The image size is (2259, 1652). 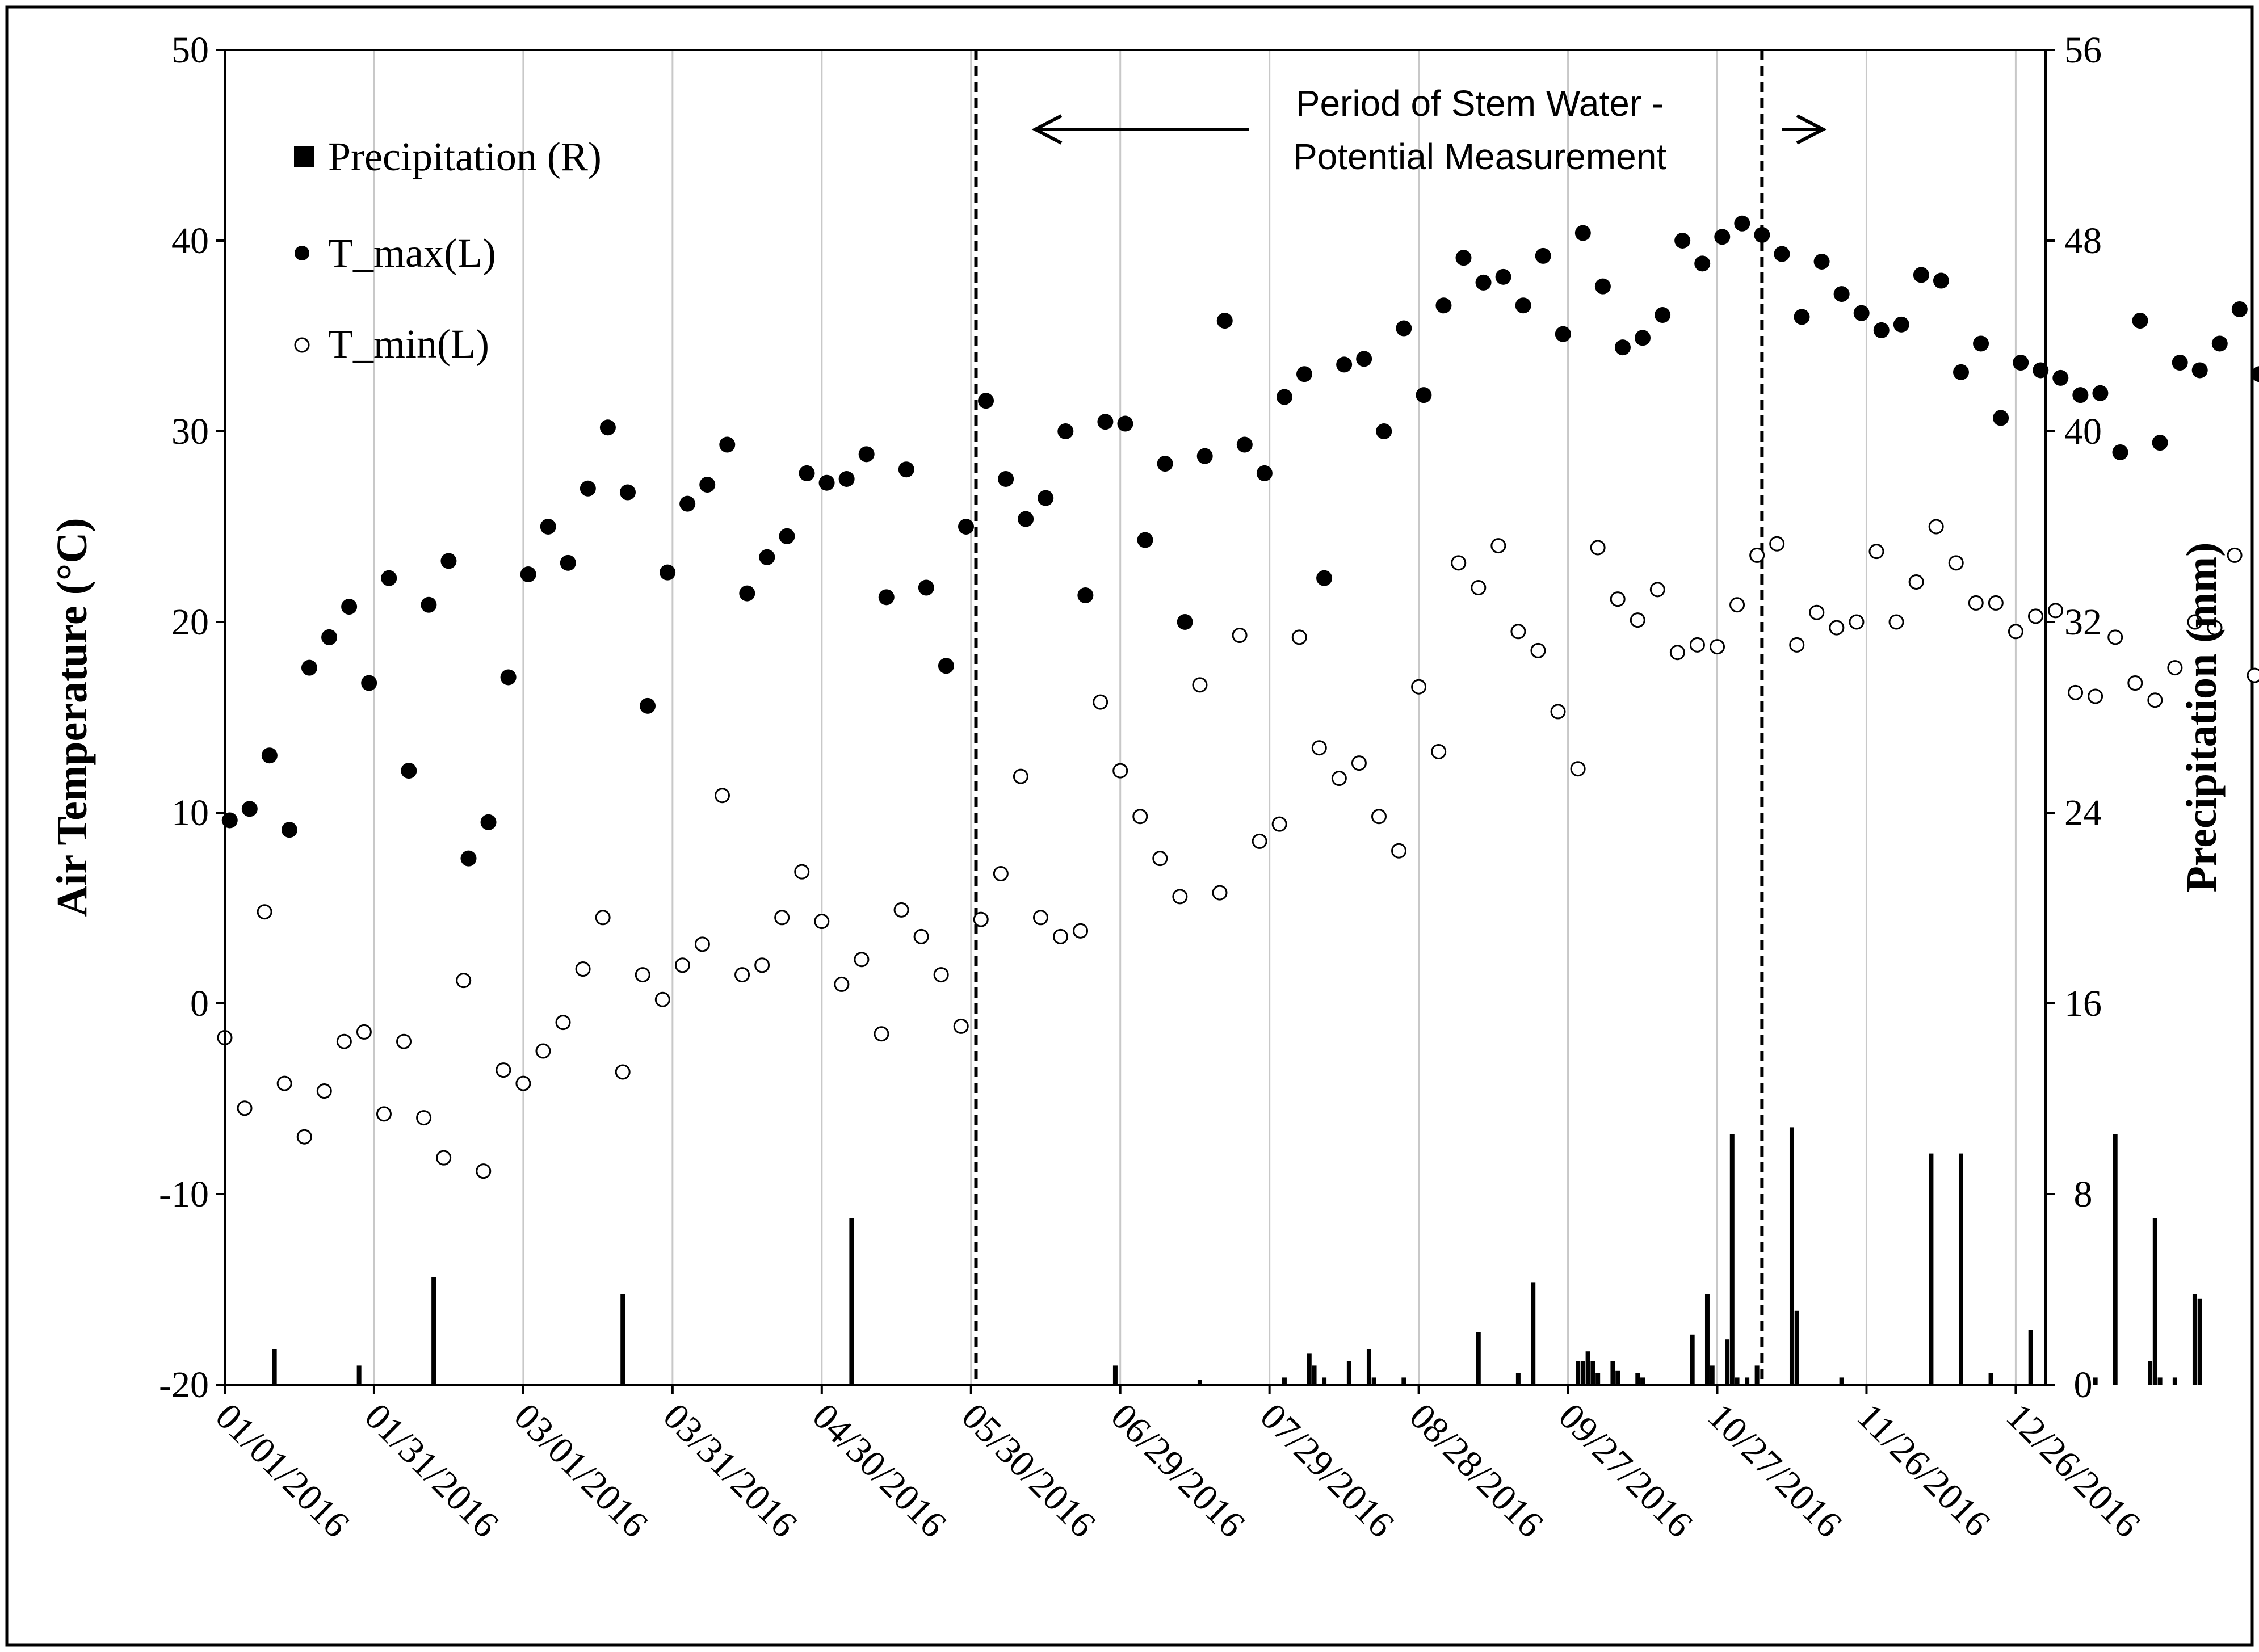 I want to click on legend-tmin-label: T_min(L), so click(x=408, y=344).